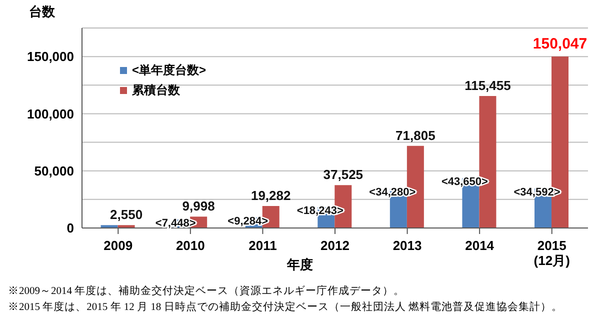 This screenshot has width=600, height=325. What do you see at coordinates (248, 221) in the screenshot?
I see `data-label: <9,284>` at bounding box center [248, 221].